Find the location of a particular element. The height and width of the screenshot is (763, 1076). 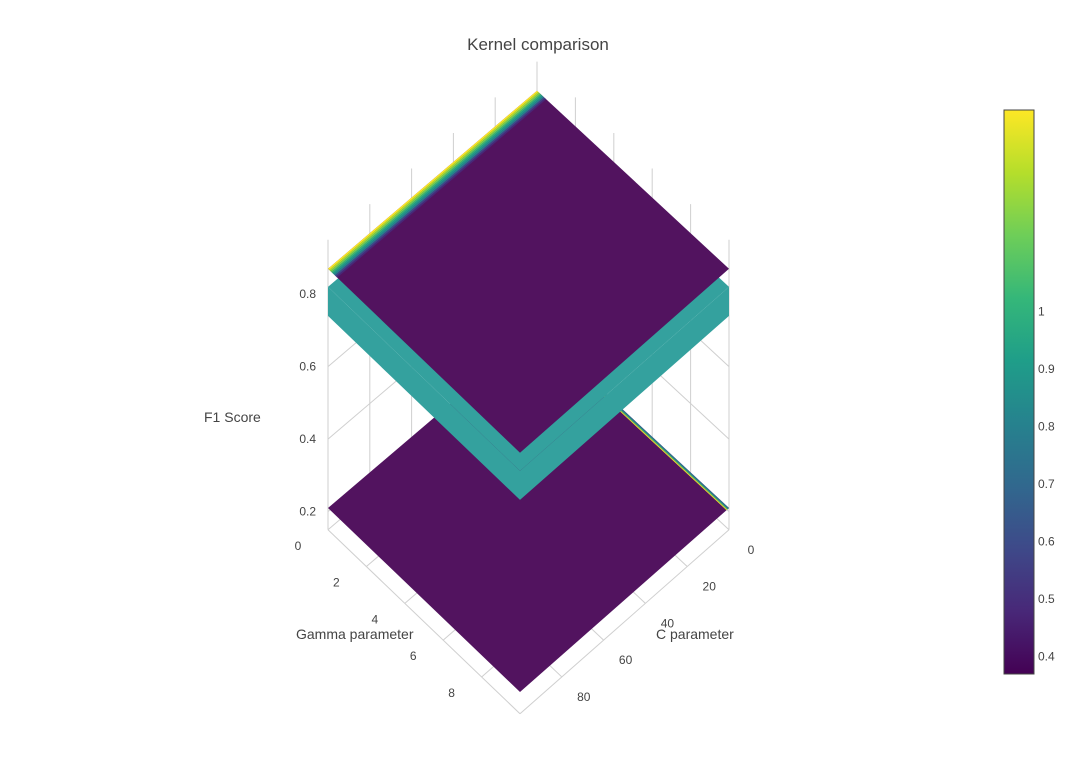

y-axis-title: Gamma parameter is located at coordinates (355, 634).